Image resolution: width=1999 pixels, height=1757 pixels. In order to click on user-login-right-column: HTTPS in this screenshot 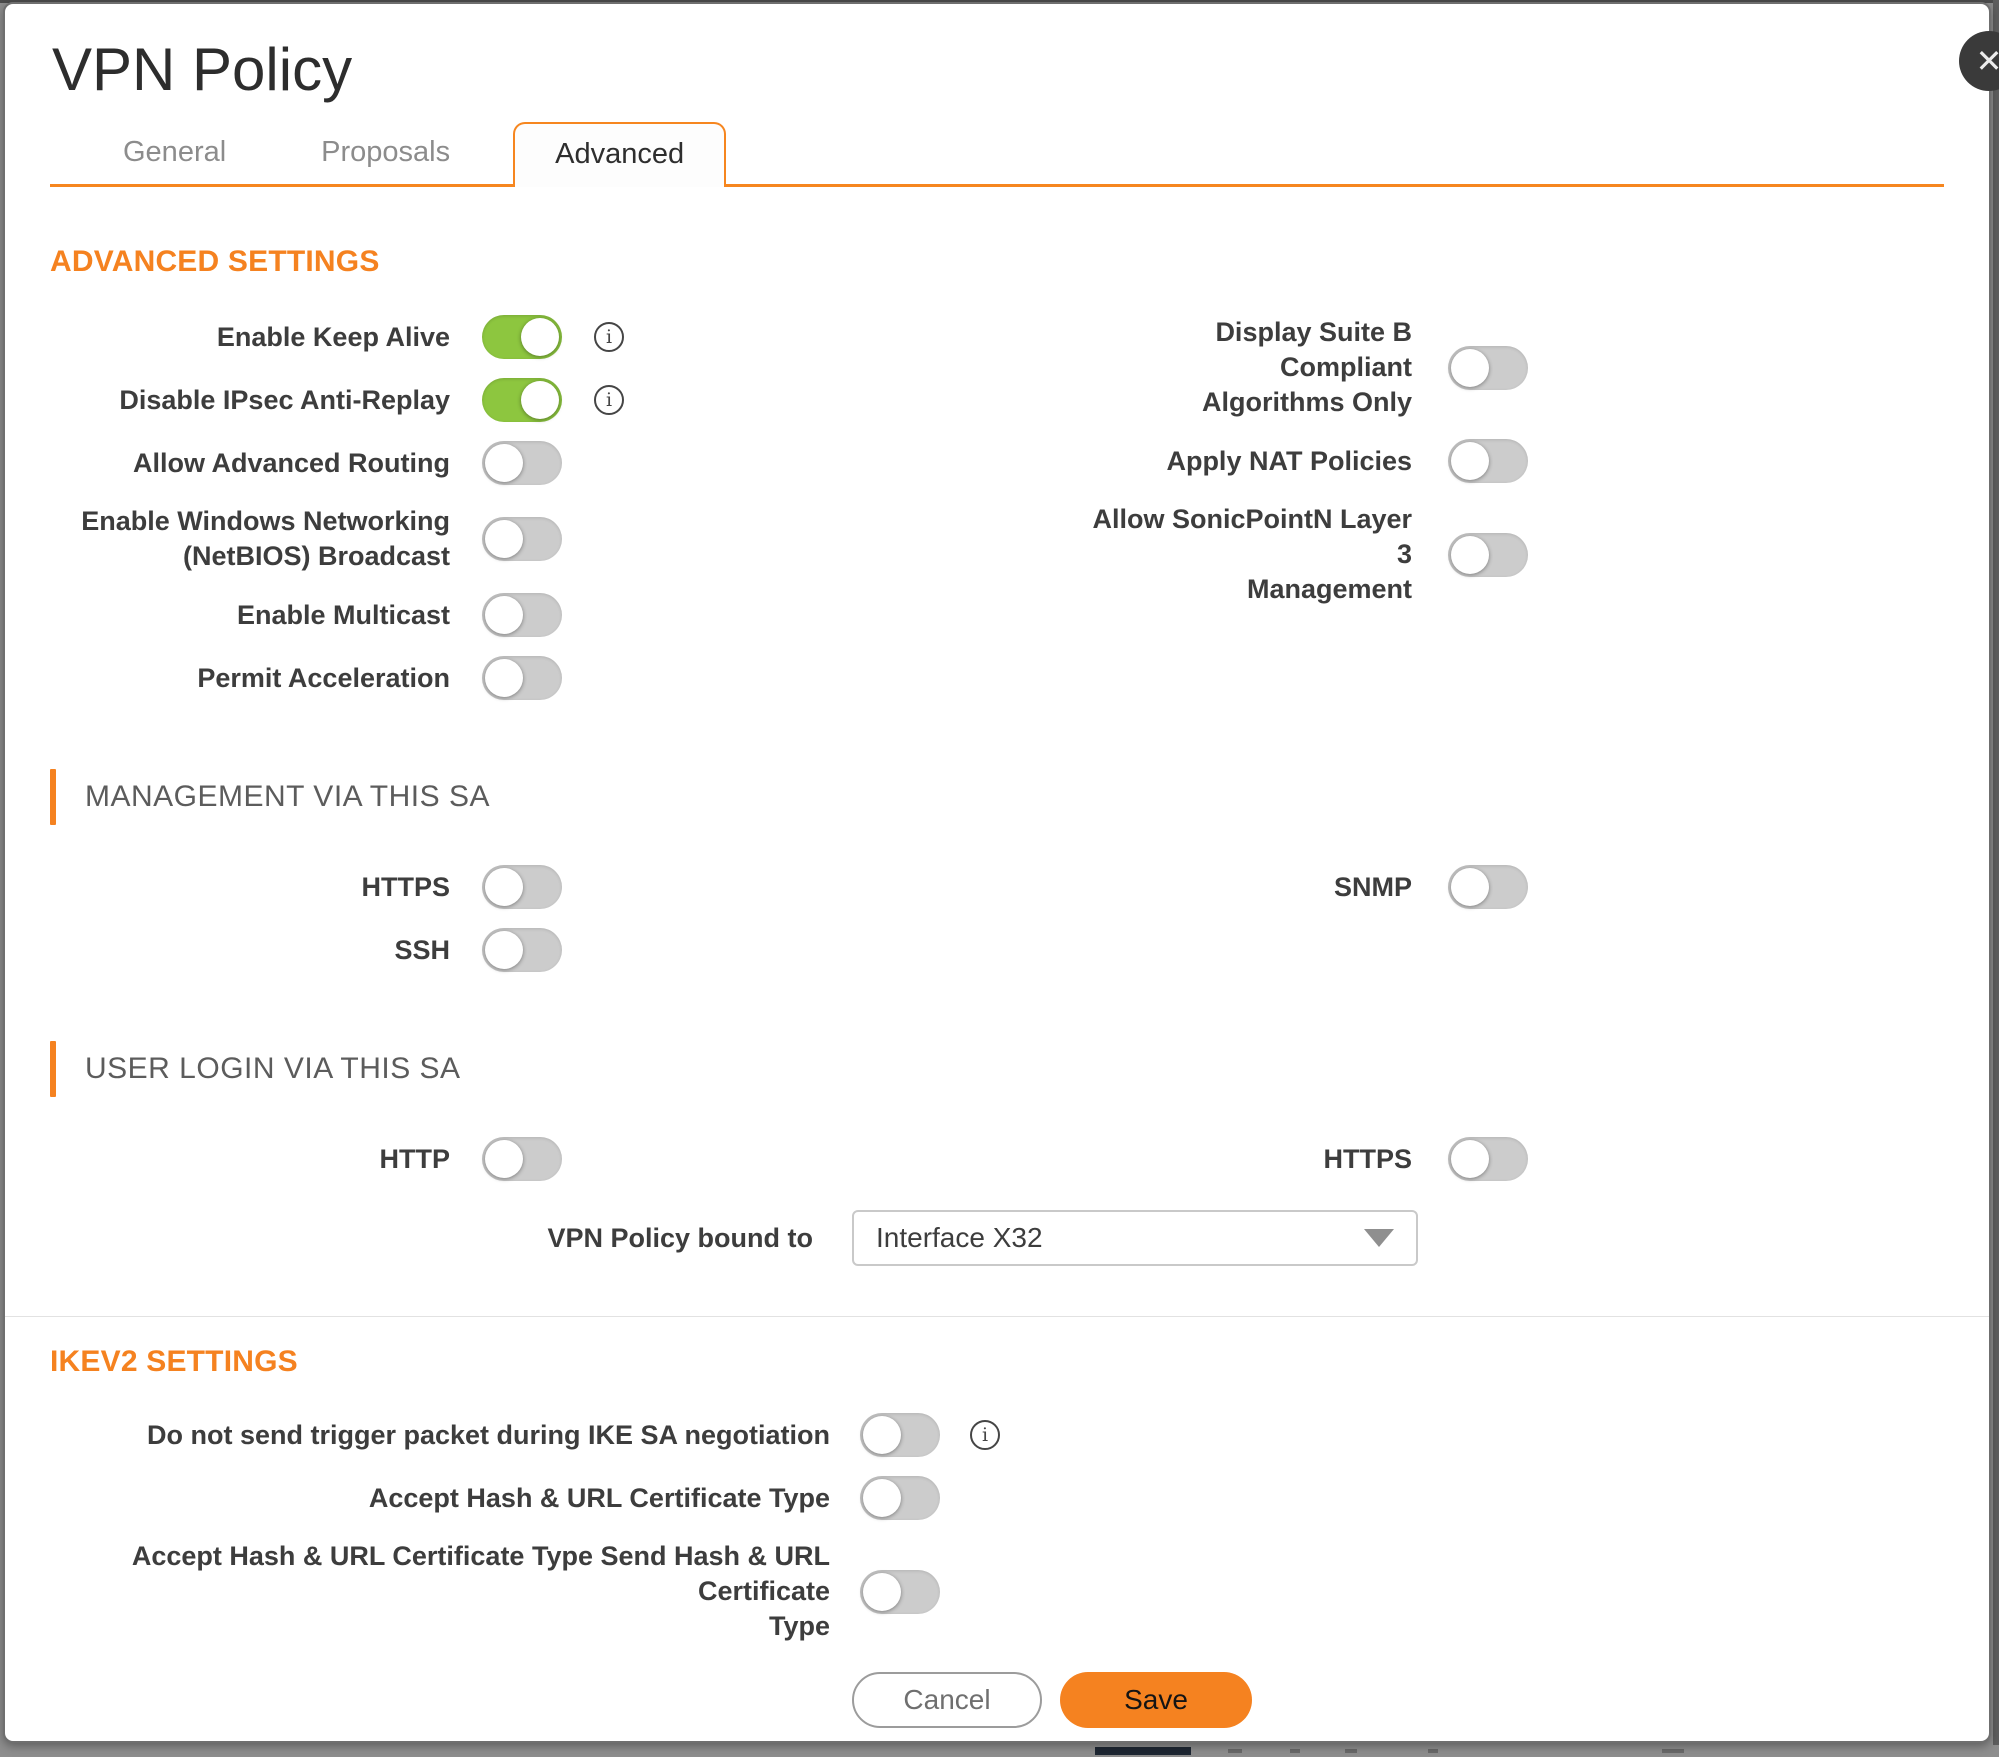, I will do `click(1332, 1168)`.